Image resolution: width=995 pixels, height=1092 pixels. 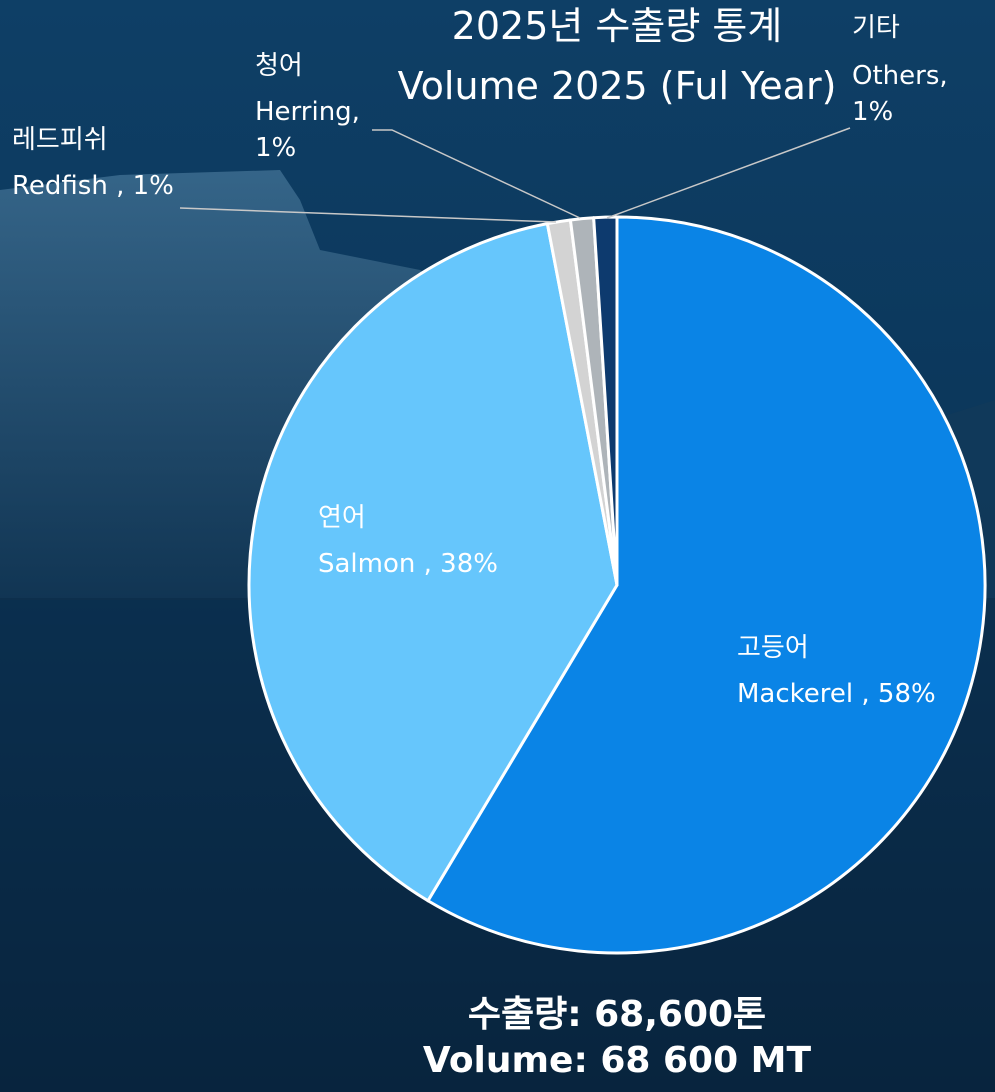 What do you see at coordinates (876, 28) in the screenshot?
I see `slice-category: 기타` at bounding box center [876, 28].